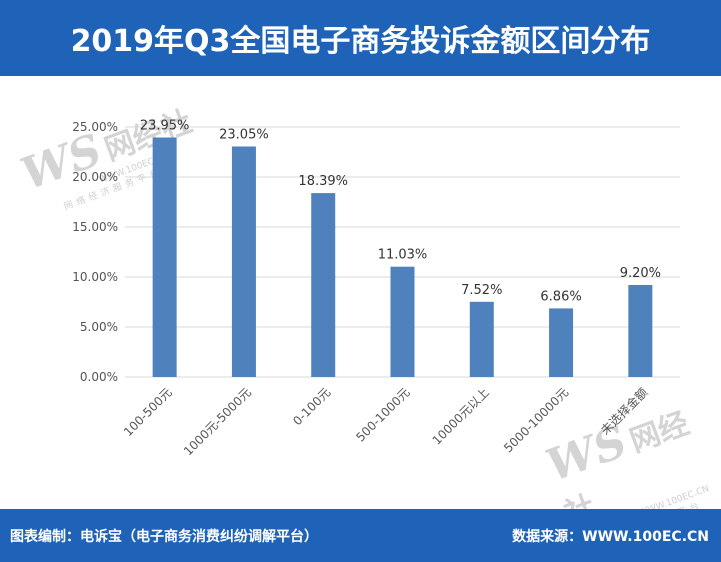  I want to click on y-tick-label: 15.00%, so click(95, 227).